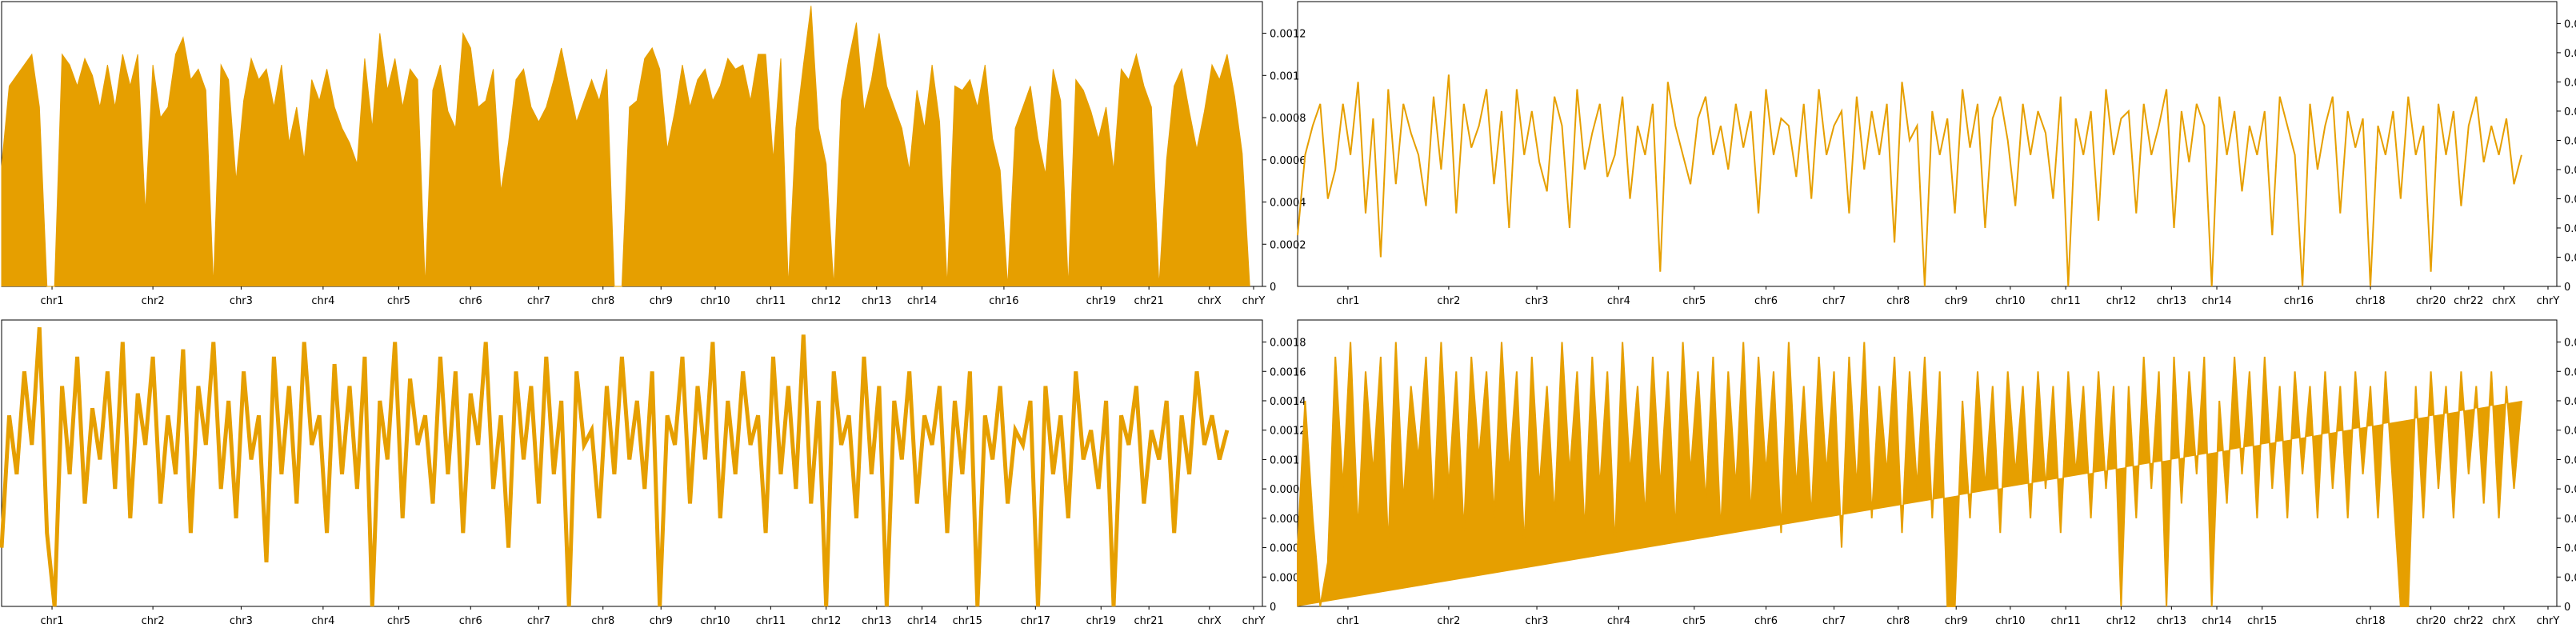 The image size is (2576, 632). What do you see at coordinates (2370, 621) in the screenshot?
I see `x-tick-label: chr18` at bounding box center [2370, 621].